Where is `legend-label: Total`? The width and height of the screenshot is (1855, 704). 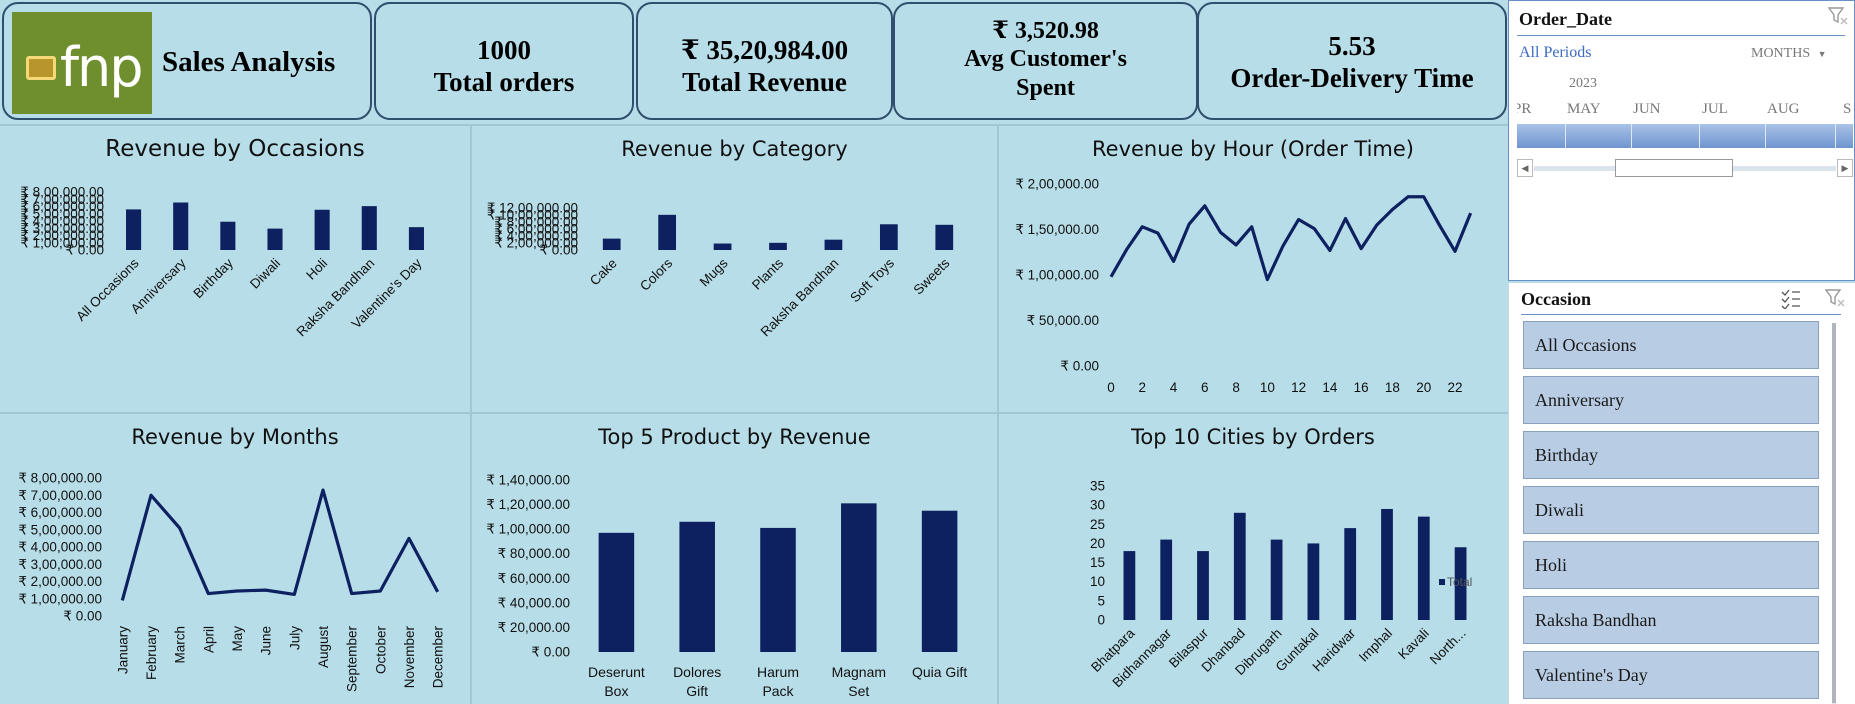 legend-label: Total is located at coordinates (1459, 582).